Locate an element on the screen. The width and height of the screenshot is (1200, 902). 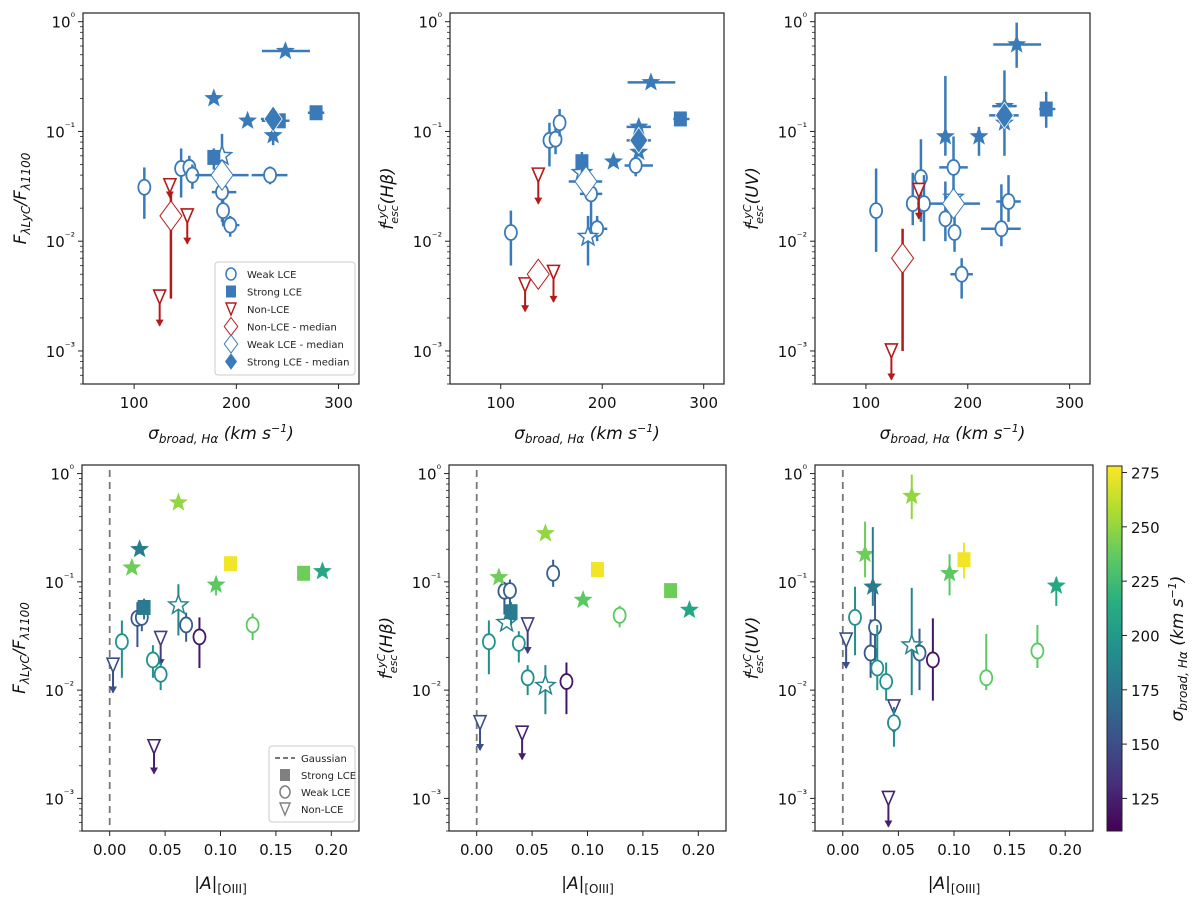
x-tick-label: 200 is located at coordinates (236, 403).